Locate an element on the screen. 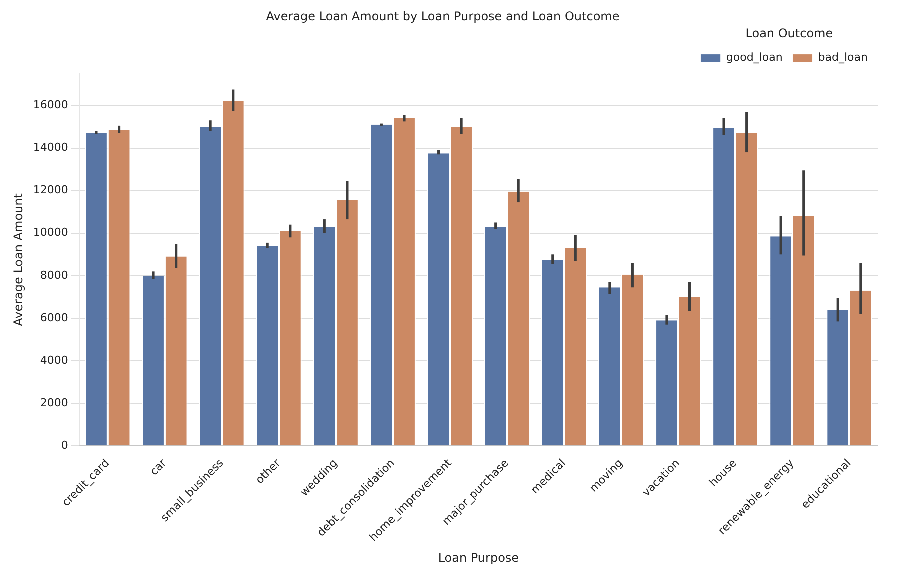 Image resolution: width=898 pixels, height=580 pixels. y-tick-label: 8000 is located at coordinates (54, 275).